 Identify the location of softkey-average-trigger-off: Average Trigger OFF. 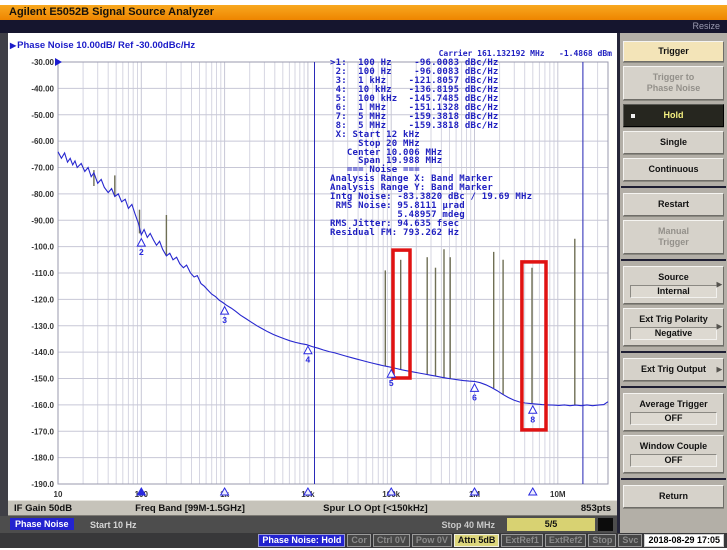
(673, 412).